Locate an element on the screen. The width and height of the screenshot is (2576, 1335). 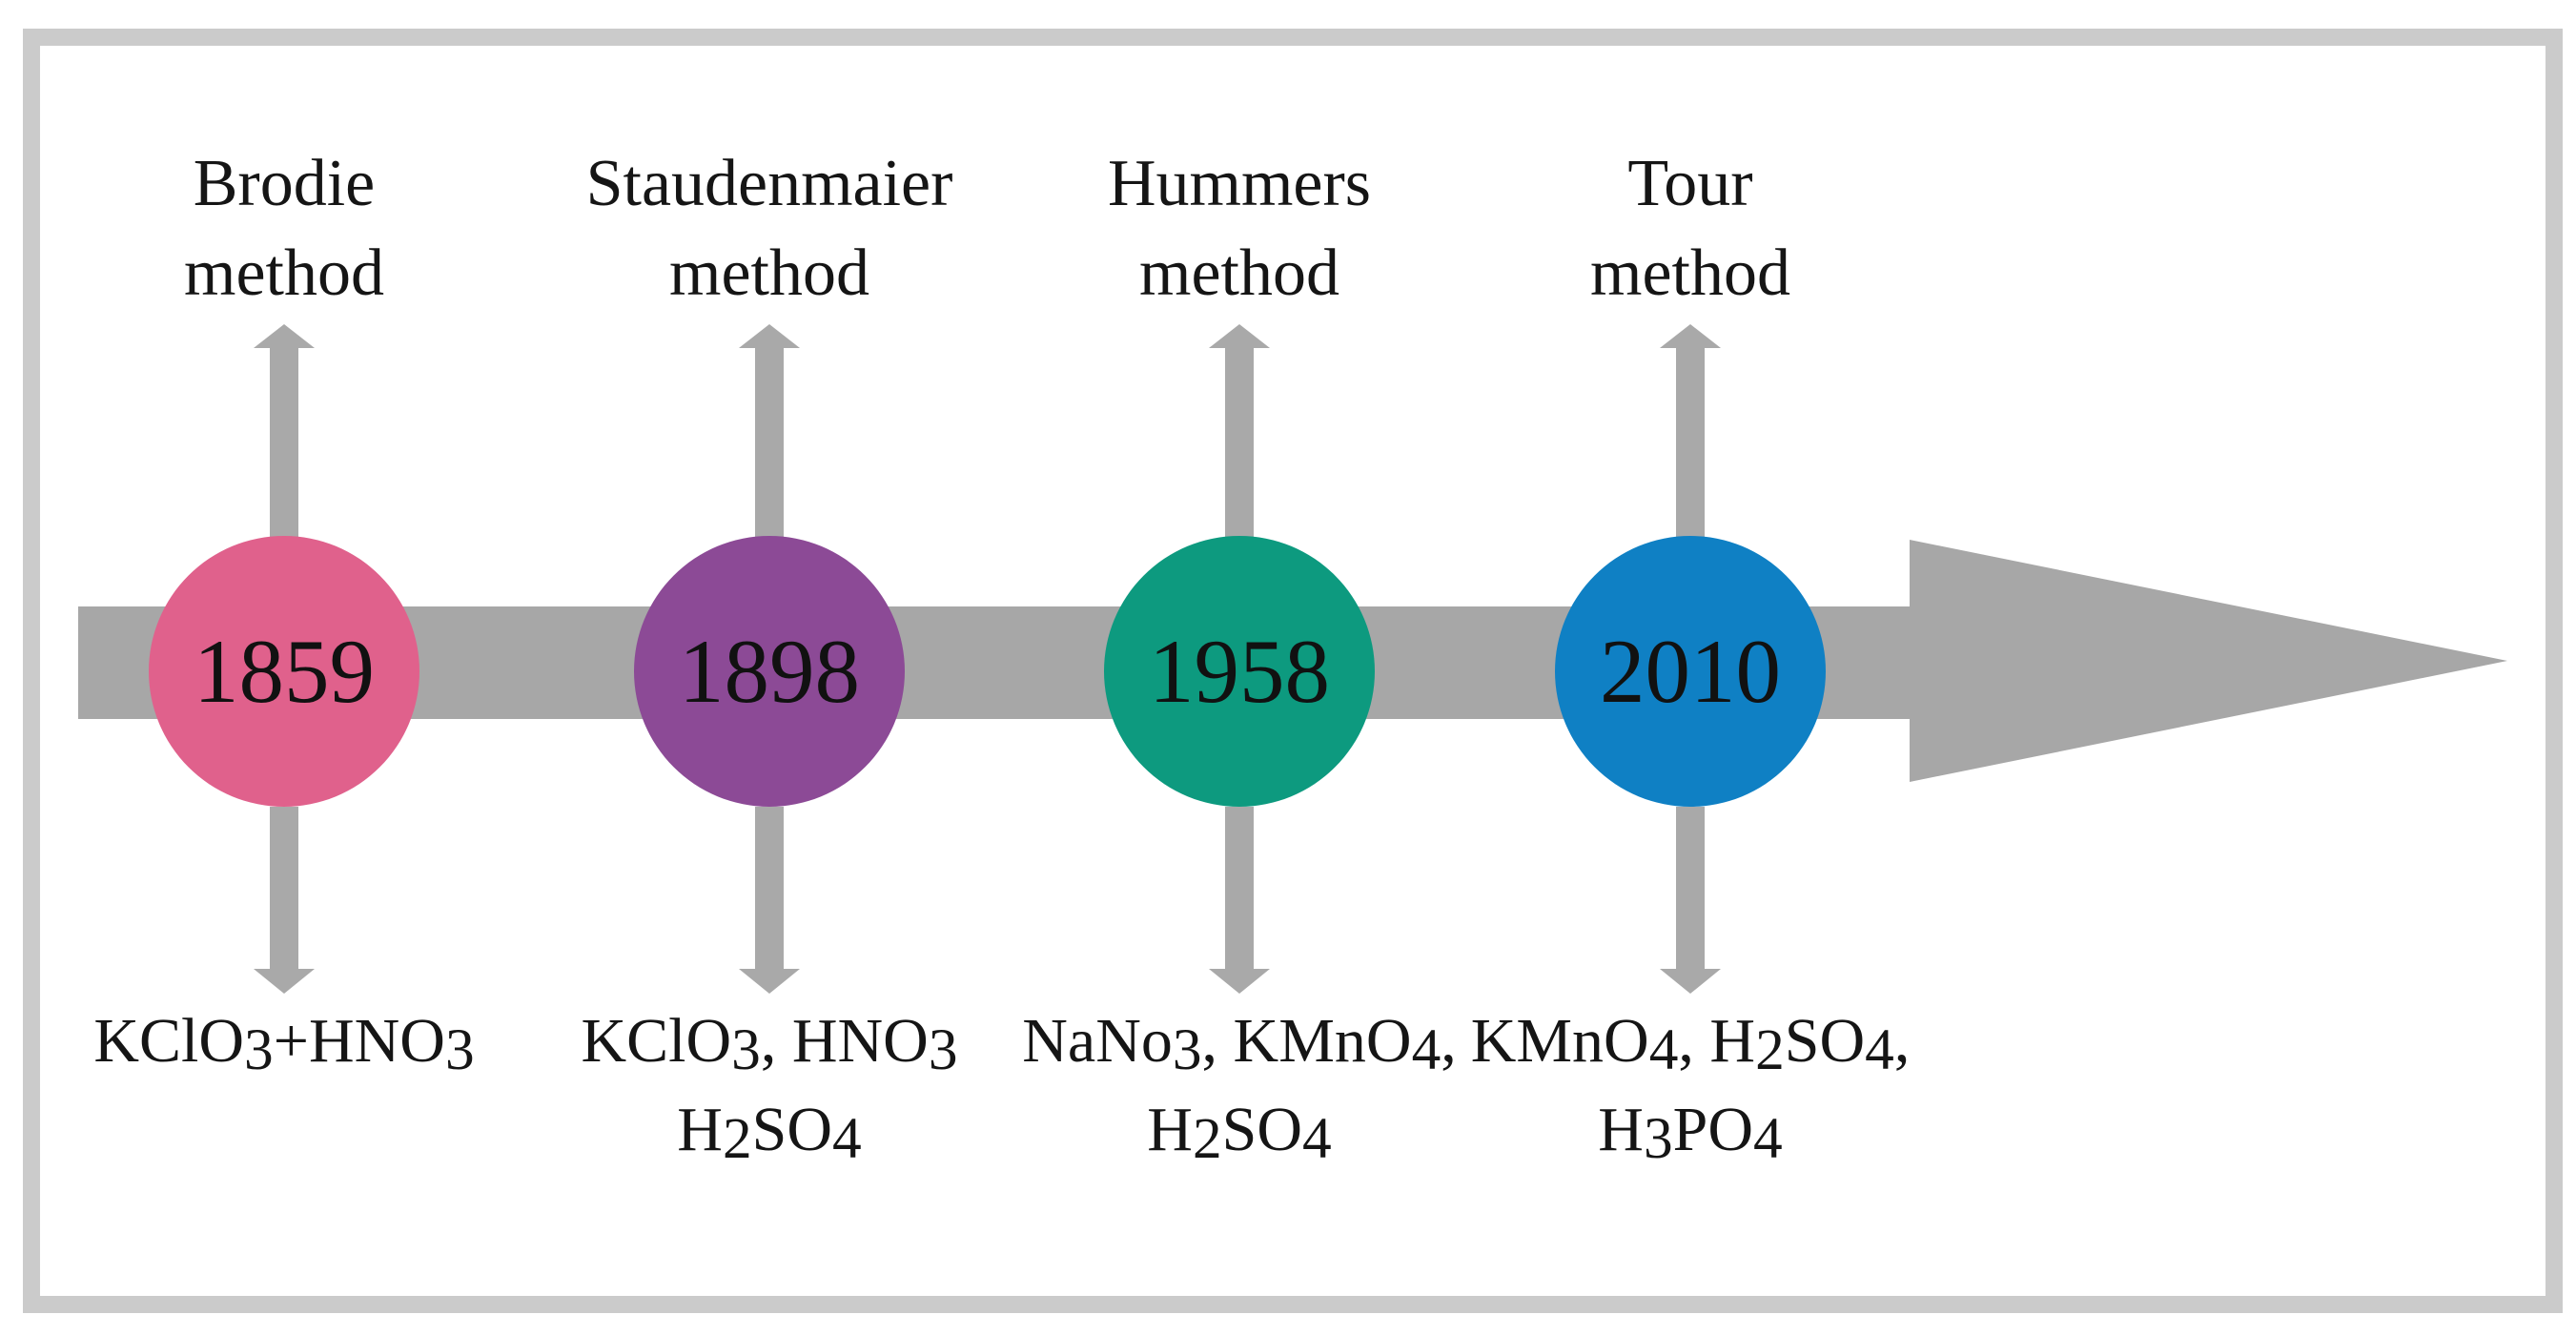
year-circle: 1958 is located at coordinates (1239, 671).